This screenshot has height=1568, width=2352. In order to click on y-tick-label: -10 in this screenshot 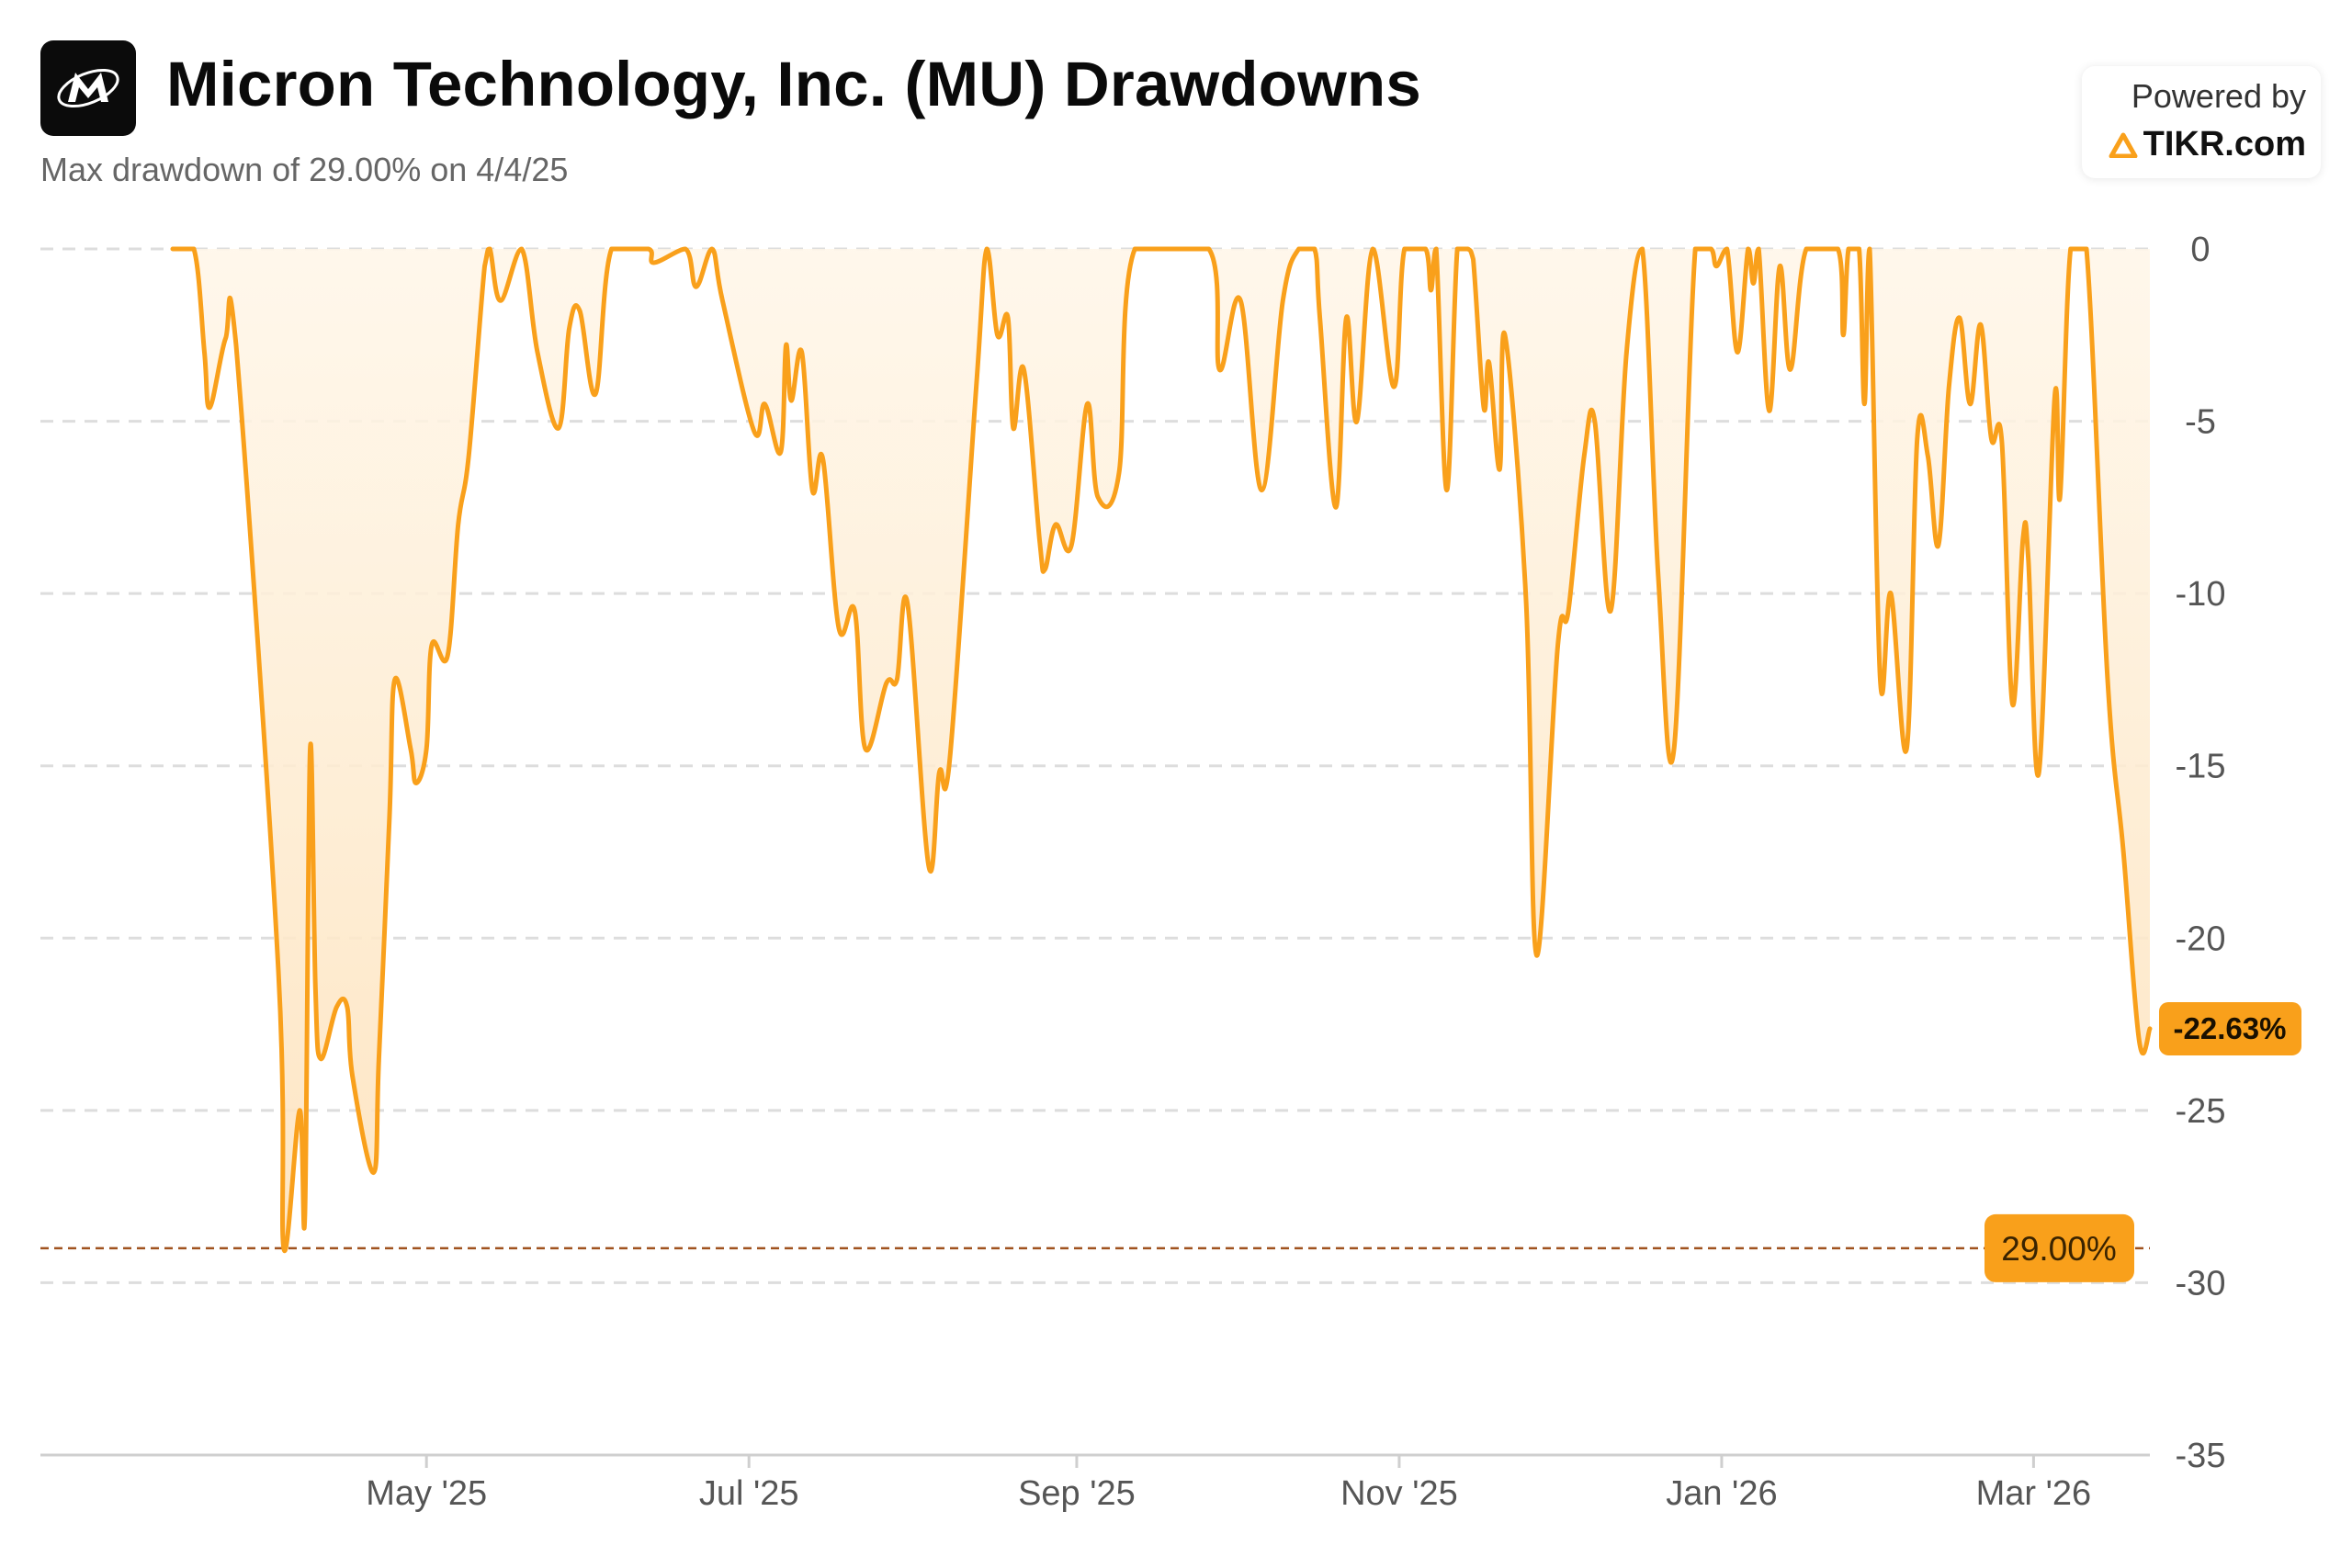, I will do `click(2201, 594)`.